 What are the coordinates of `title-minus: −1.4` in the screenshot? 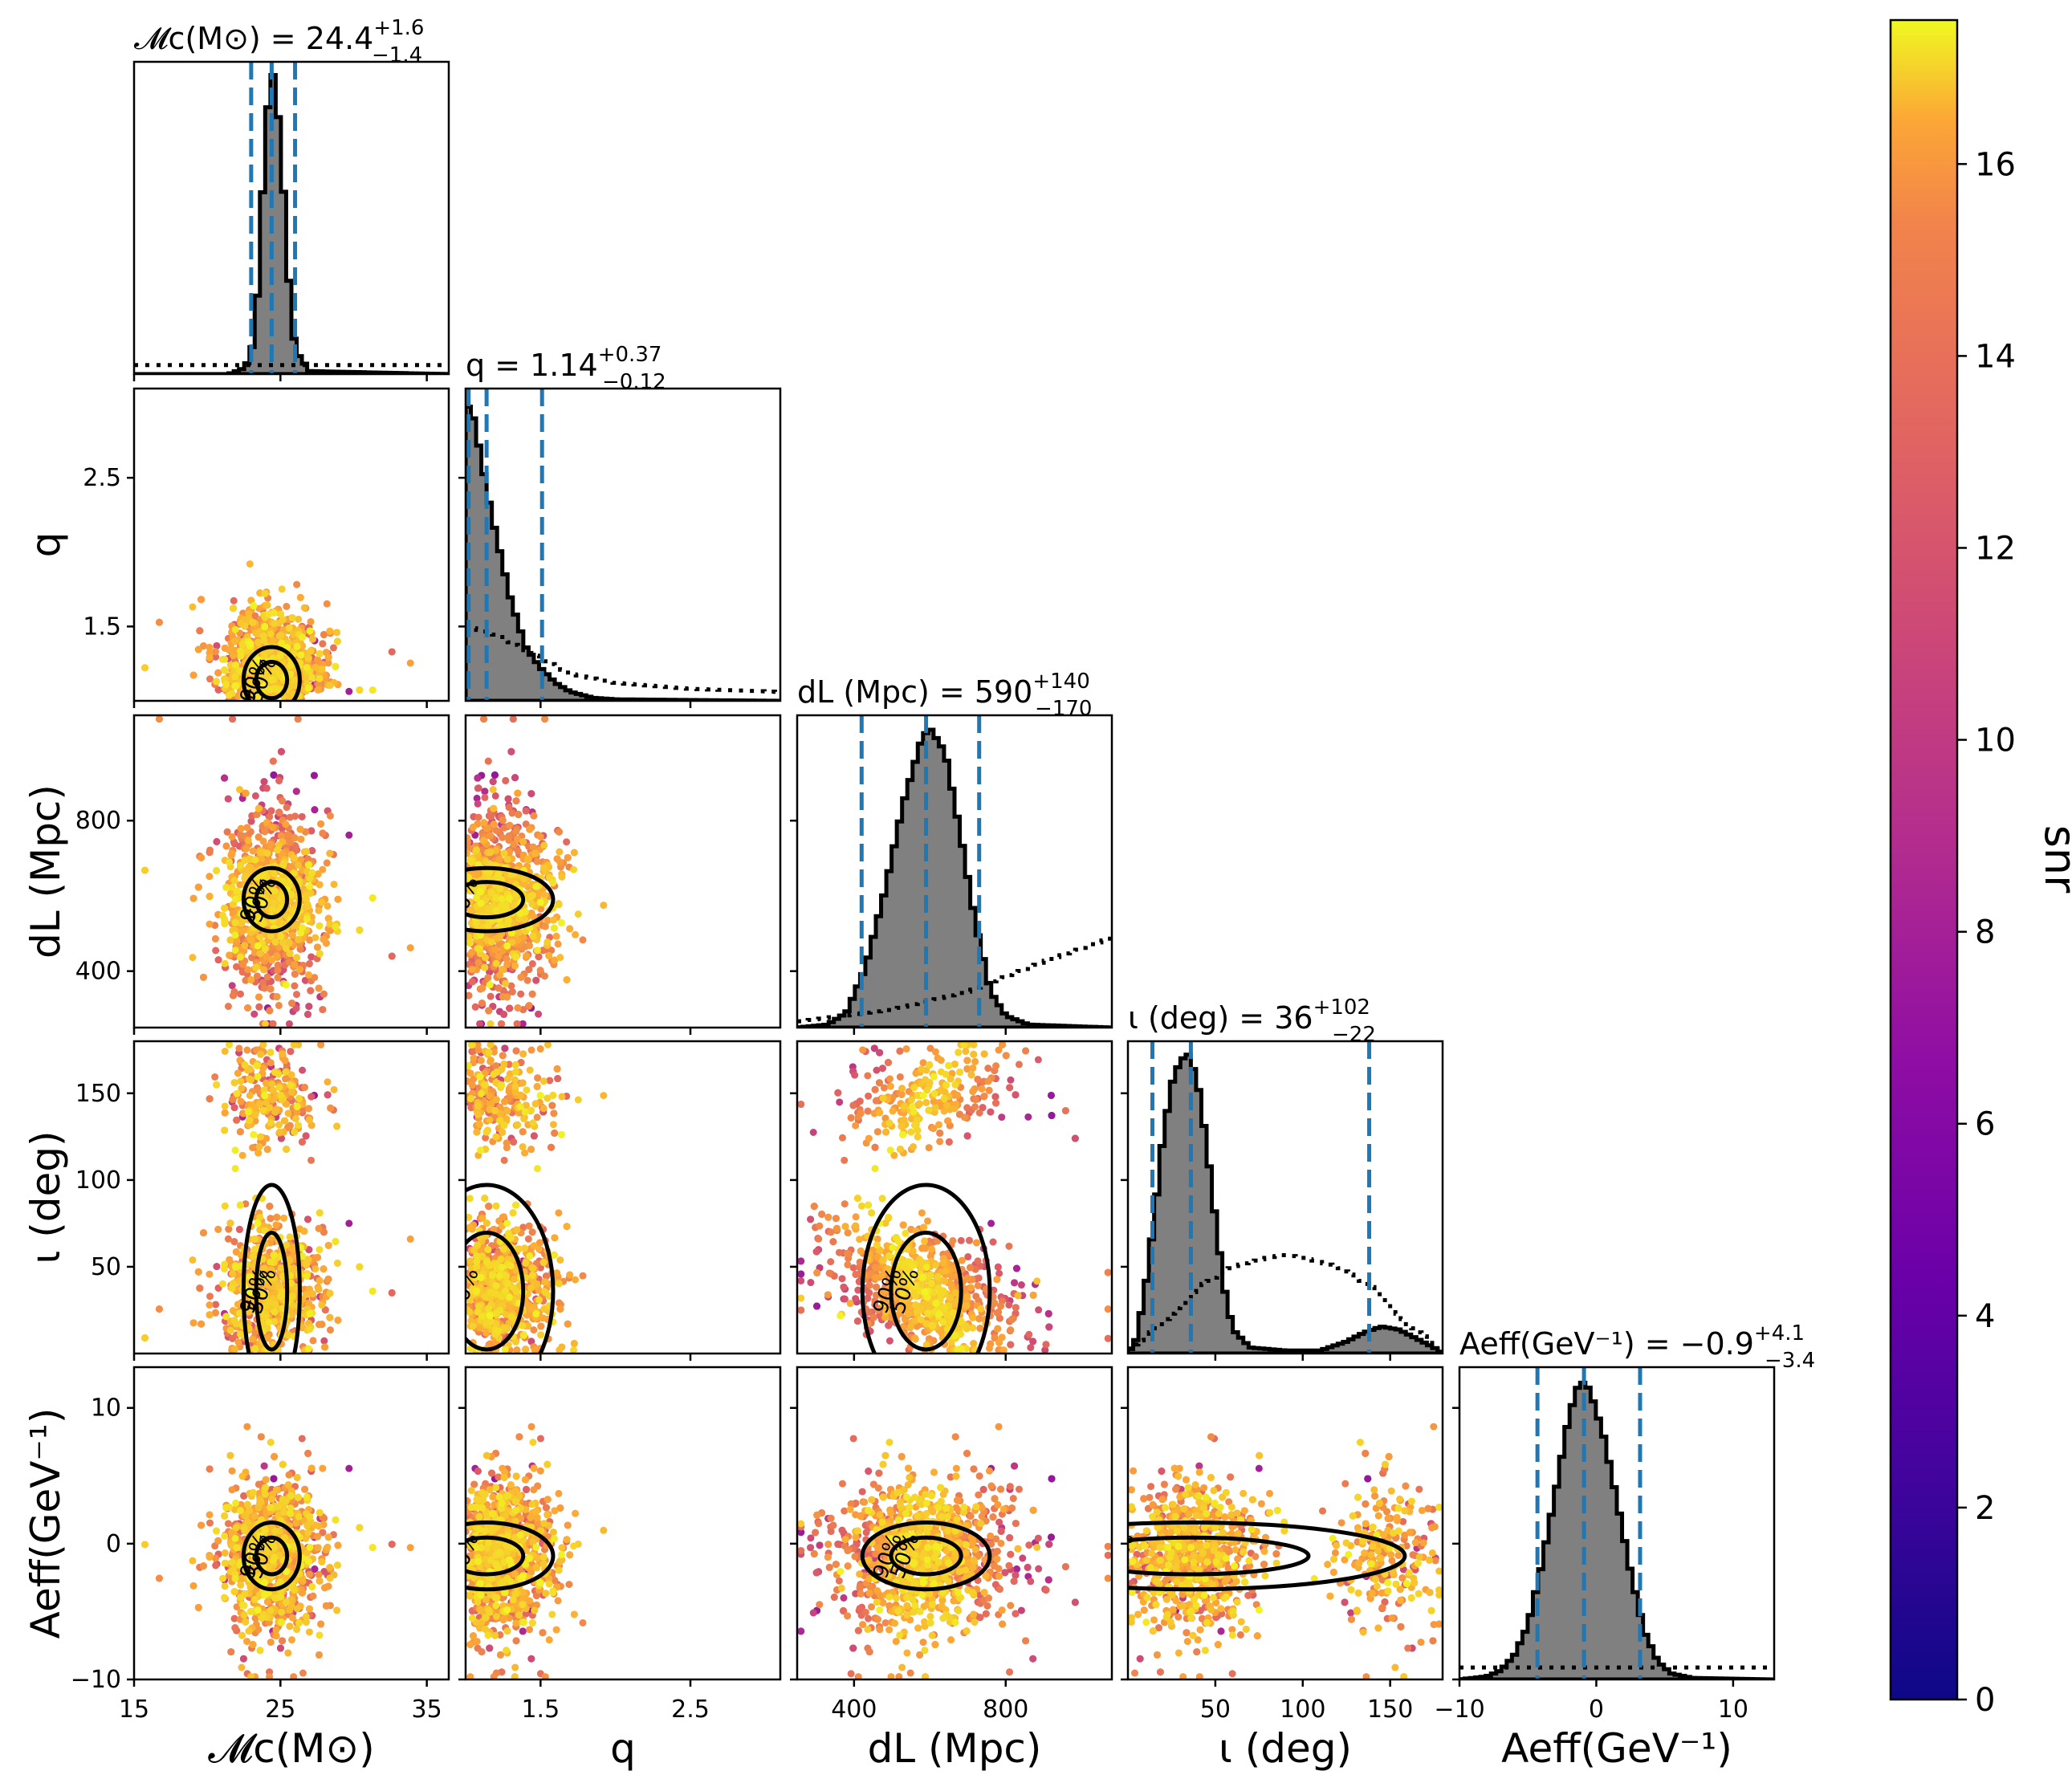 It's located at (397, 55).